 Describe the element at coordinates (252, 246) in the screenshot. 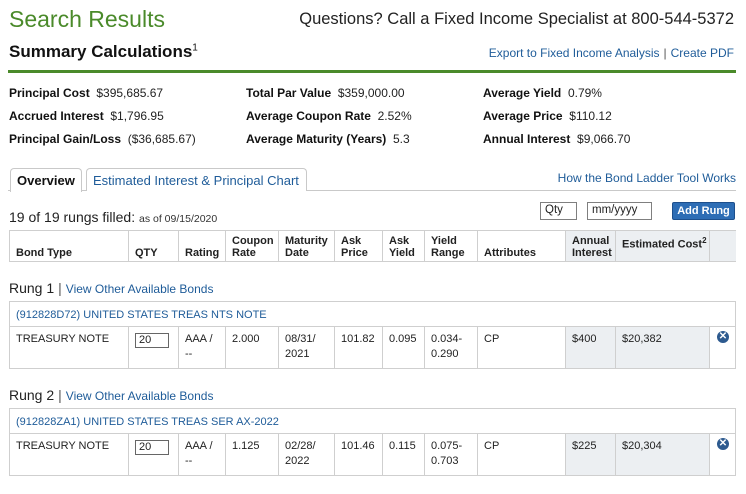

I see `col-coupon-rate: Coupon Rate` at that location.